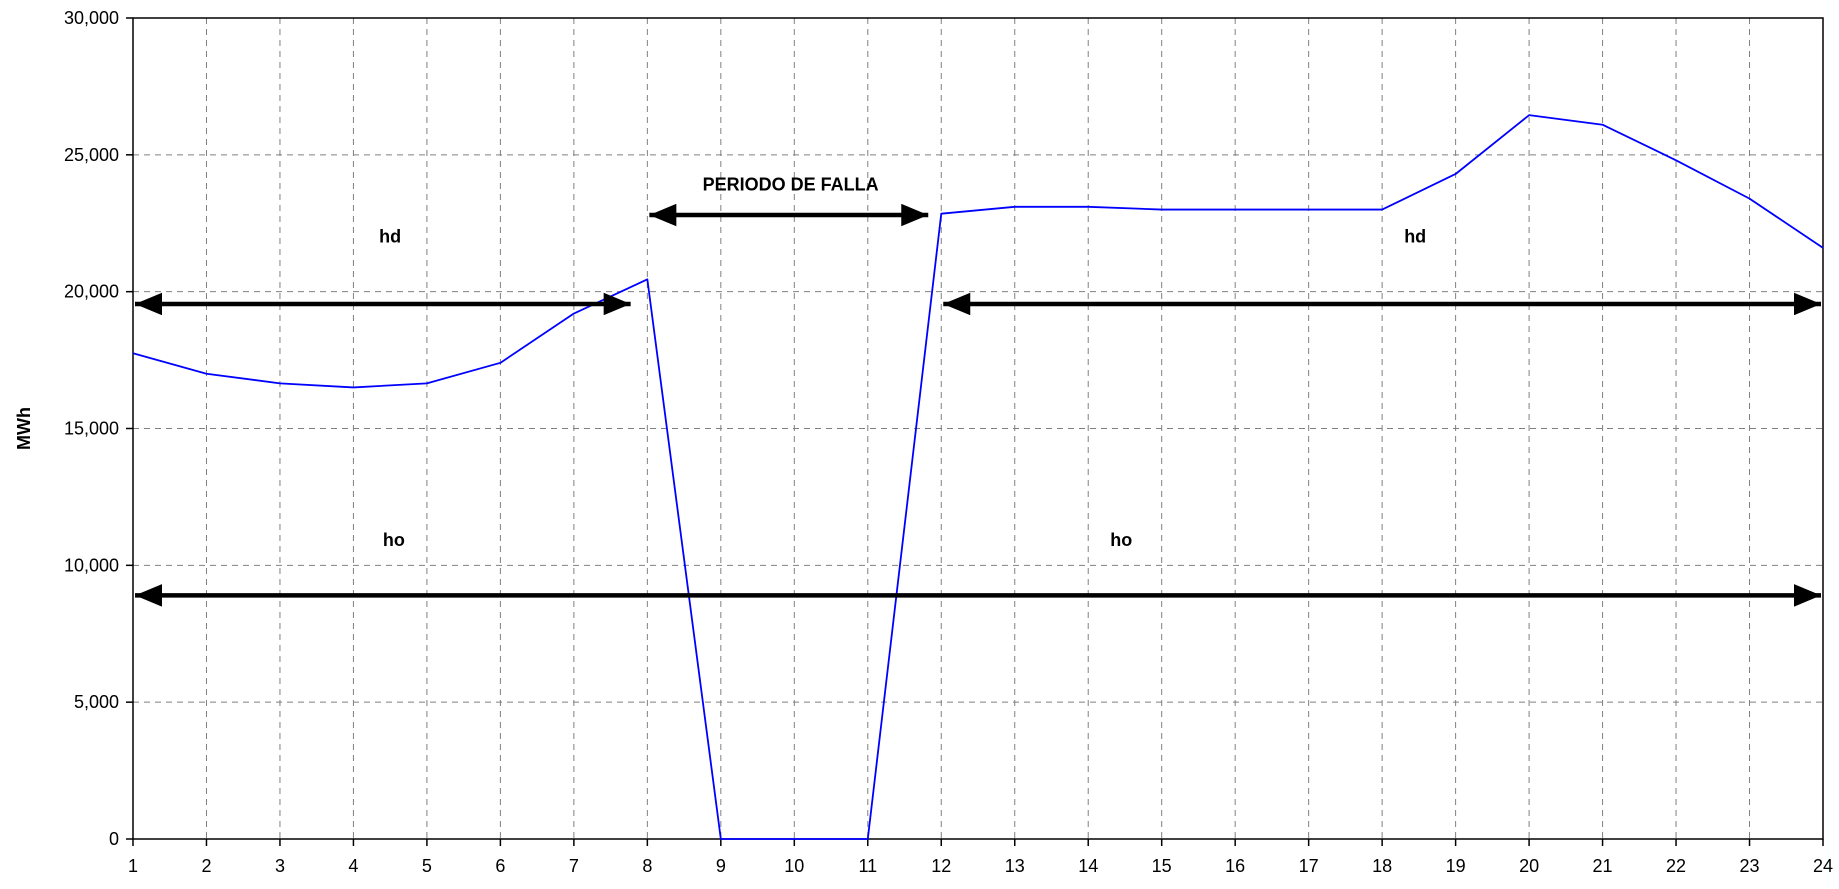 Image resolution: width=1839 pixels, height=889 pixels. I want to click on y-tick-label: 25,000, so click(91, 155).